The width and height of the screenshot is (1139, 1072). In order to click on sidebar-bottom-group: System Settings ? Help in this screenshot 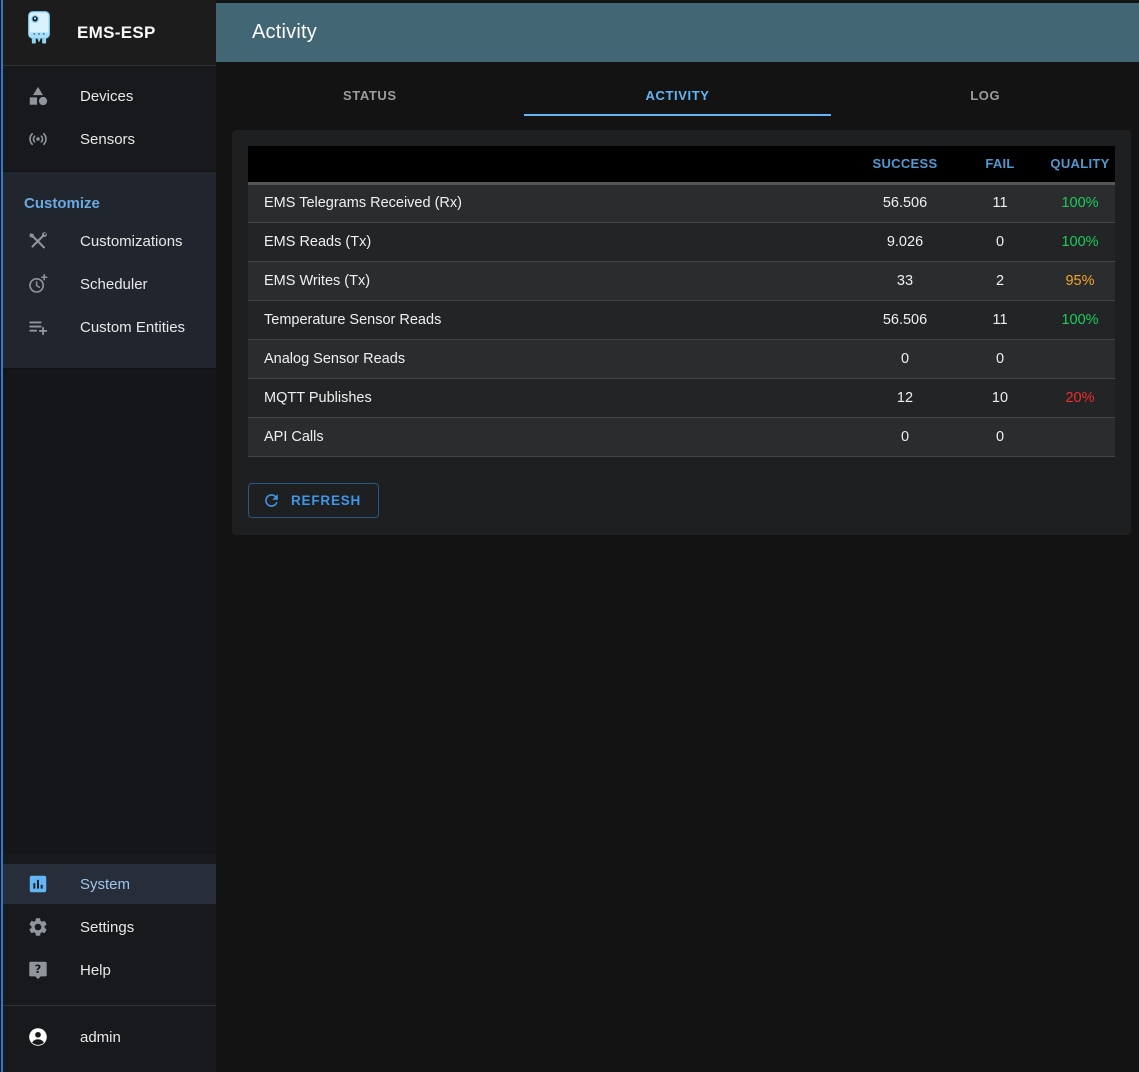, I will do `click(109, 929)`.